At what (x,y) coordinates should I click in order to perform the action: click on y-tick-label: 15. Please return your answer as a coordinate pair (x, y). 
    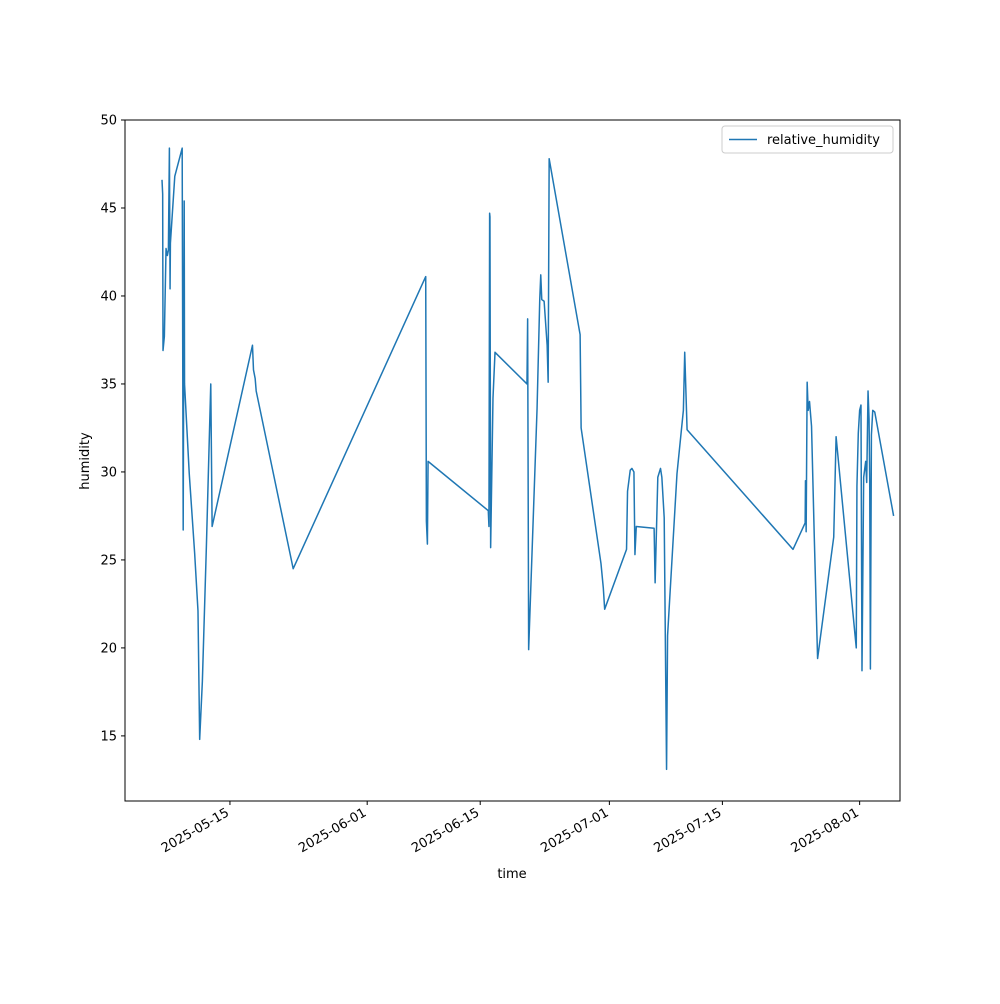
    Looking at the image, I should click on (108, 736).